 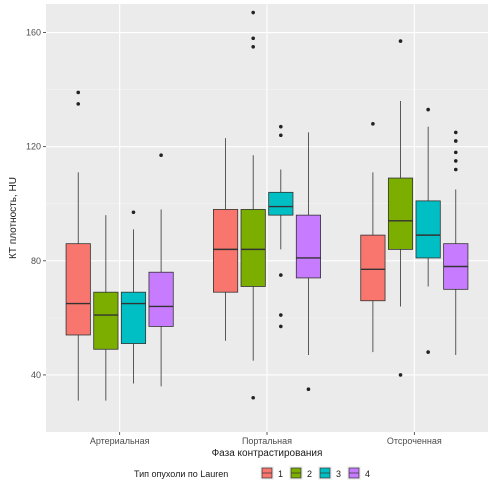 What do you see at coordinates (300, 473) in the screenshot?
I see `legend-item-2: 2` at bounding box center [300, 473].